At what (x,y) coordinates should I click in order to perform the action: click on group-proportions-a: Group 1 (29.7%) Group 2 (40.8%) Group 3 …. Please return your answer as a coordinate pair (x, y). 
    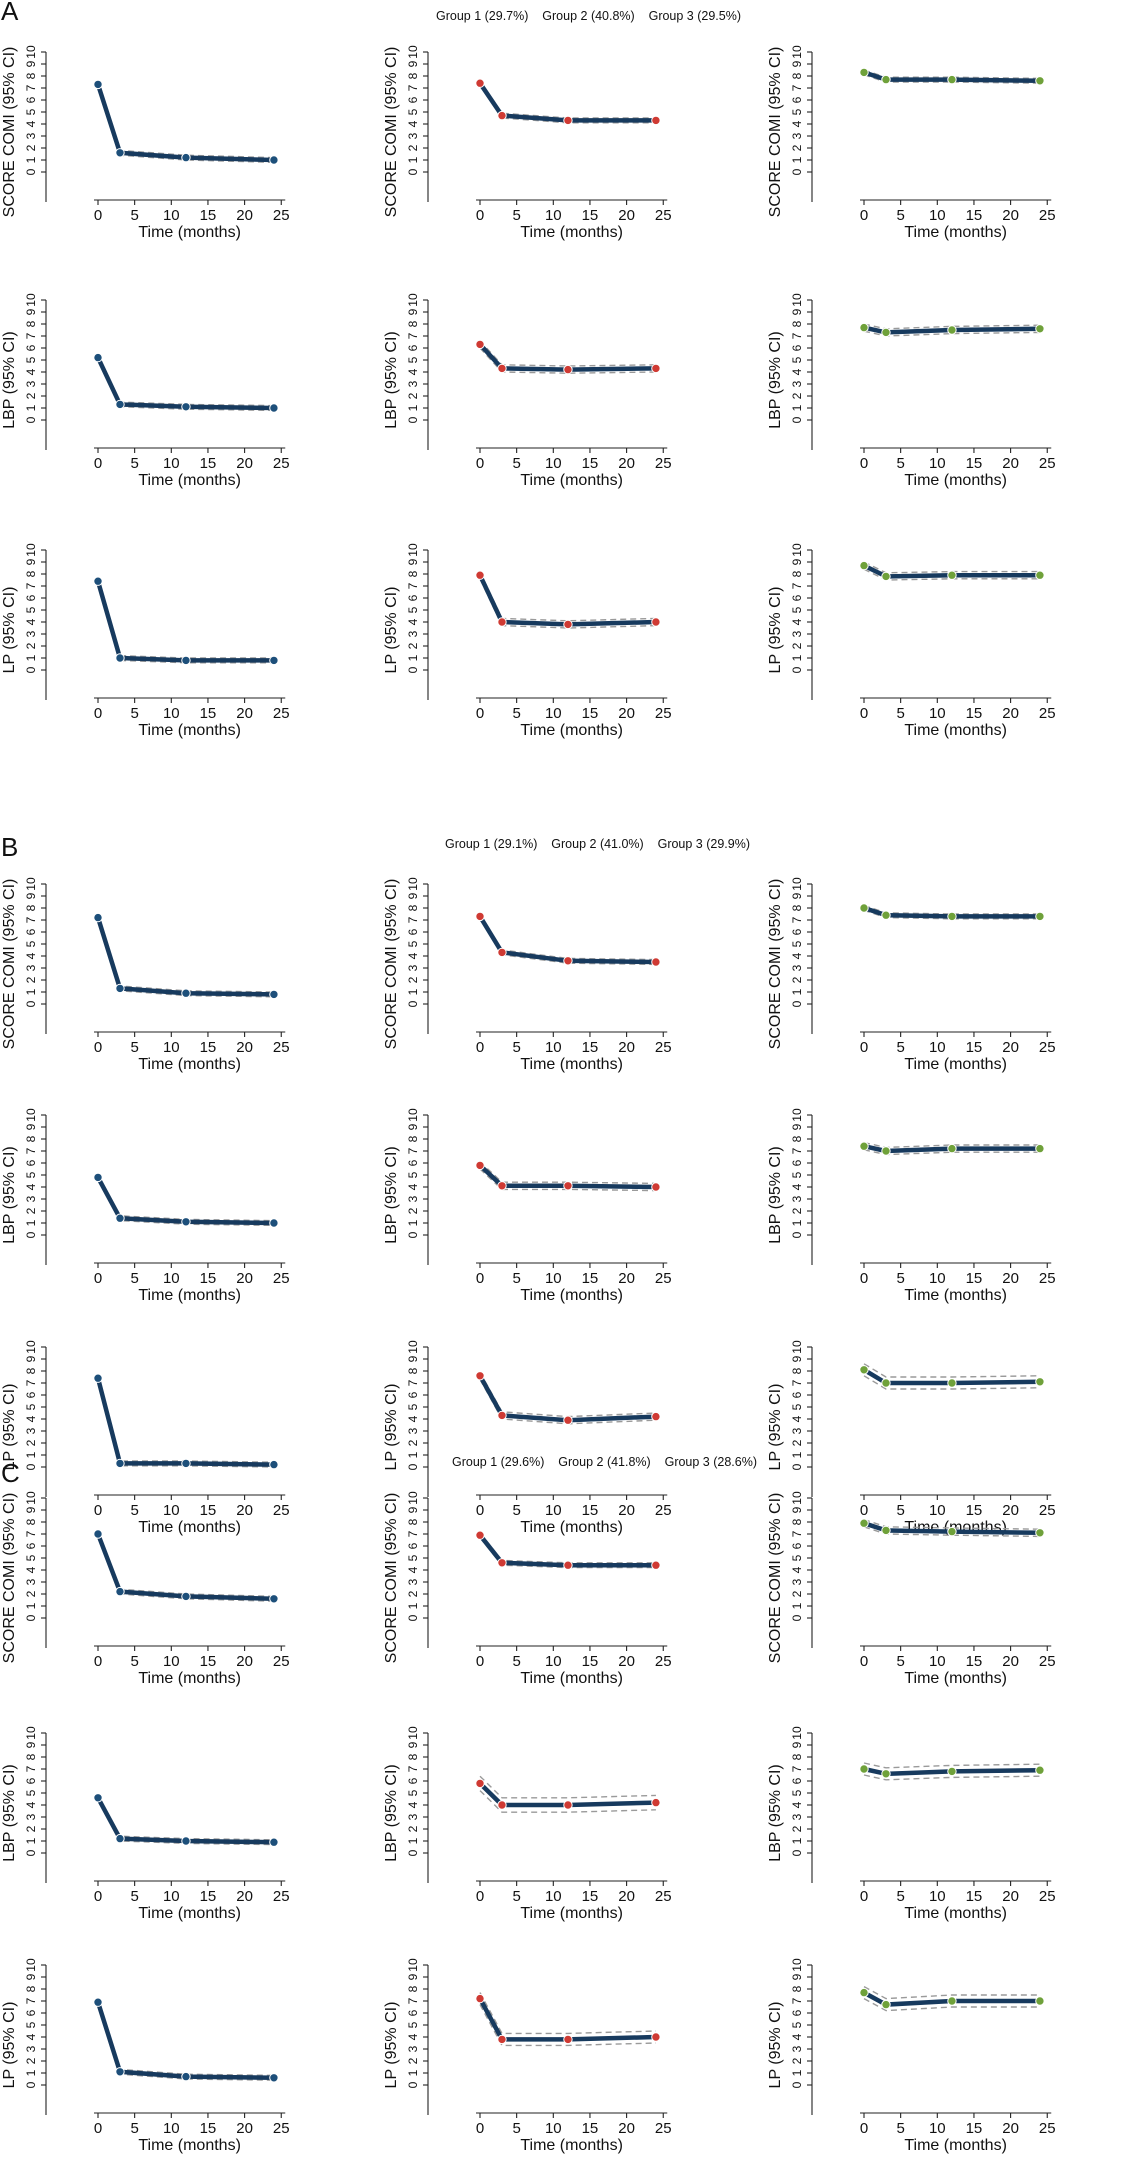
    Looking at the image, I should click on (588, 16).